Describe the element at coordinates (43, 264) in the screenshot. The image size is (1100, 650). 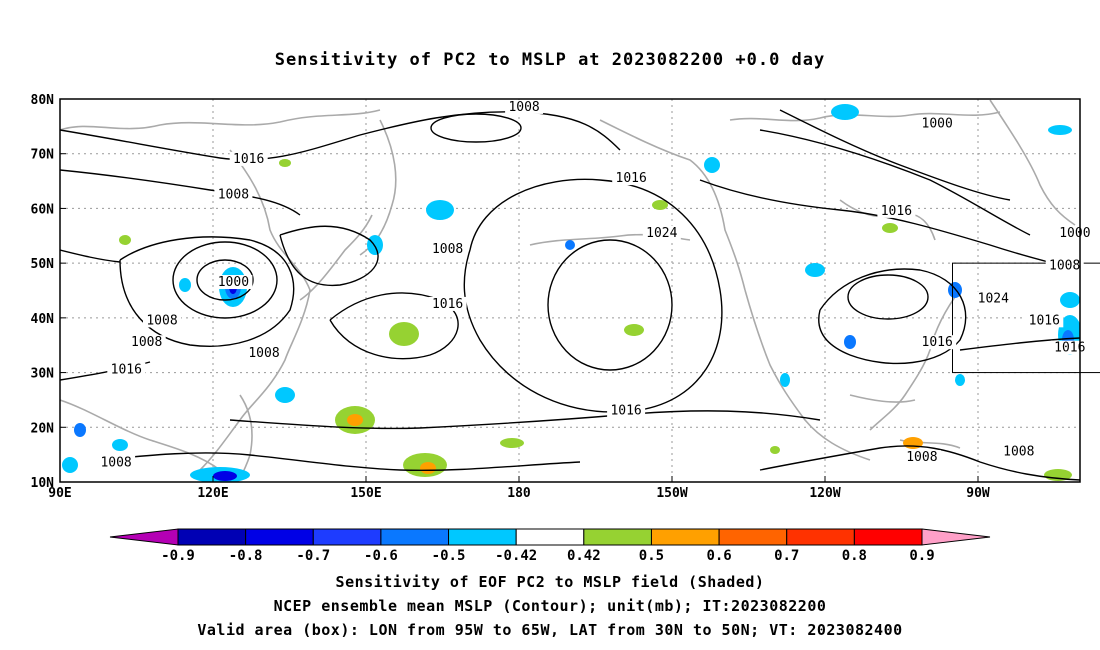
I see `lat-tick-label: 50N` at that location.